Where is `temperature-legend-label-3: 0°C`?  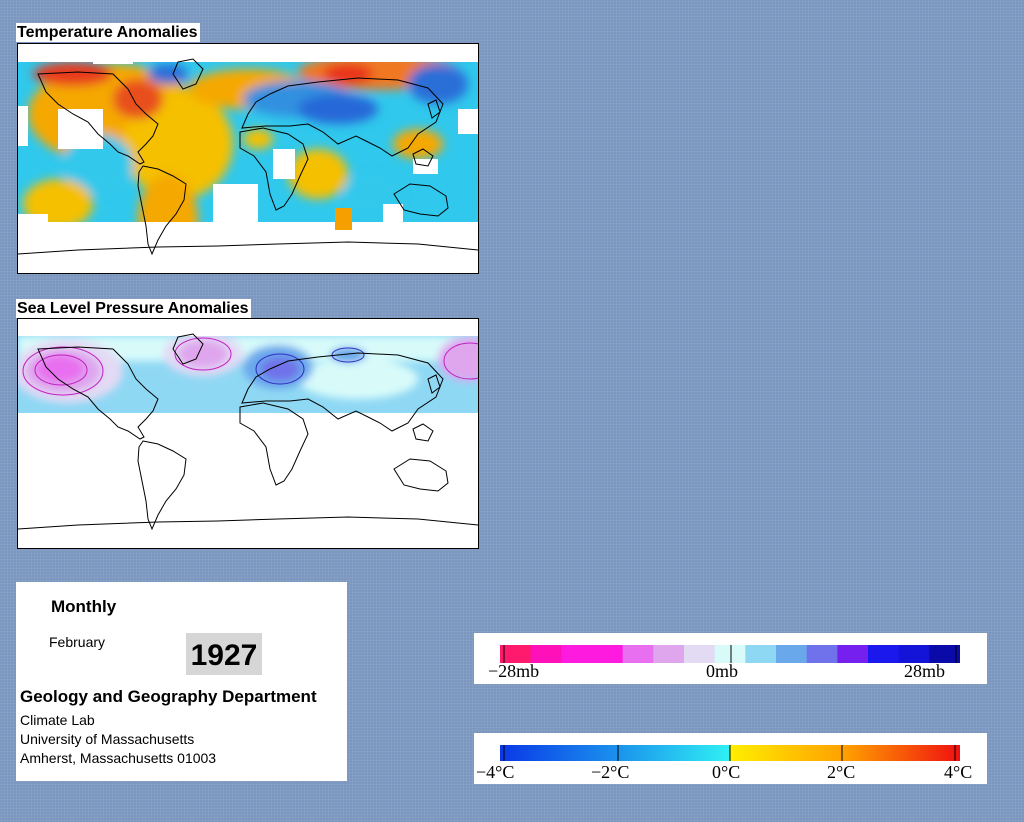 temperature-legend-label-3: 0°C is located at coordinates (726, 772).